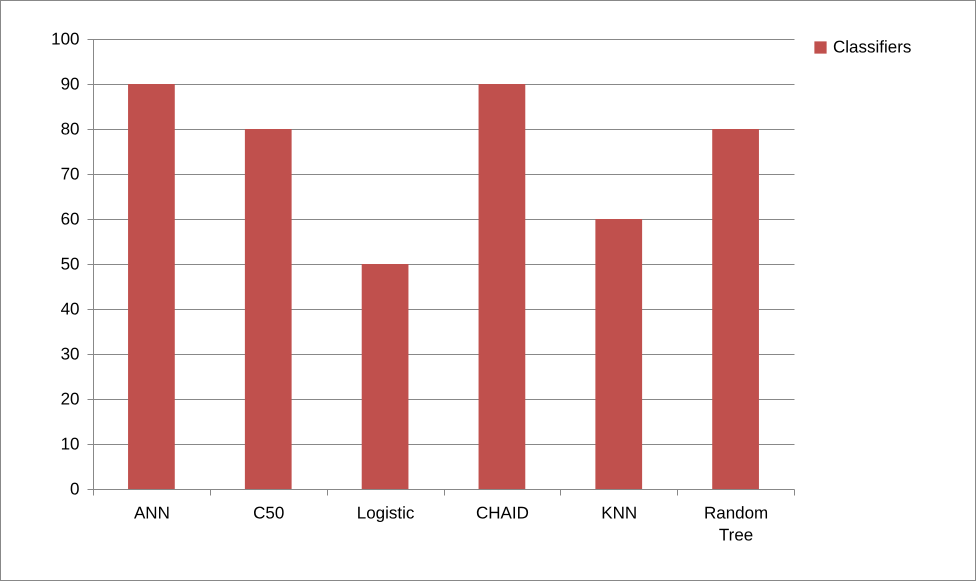  I want to click on y-tick-label: 90, so click(70, 84).